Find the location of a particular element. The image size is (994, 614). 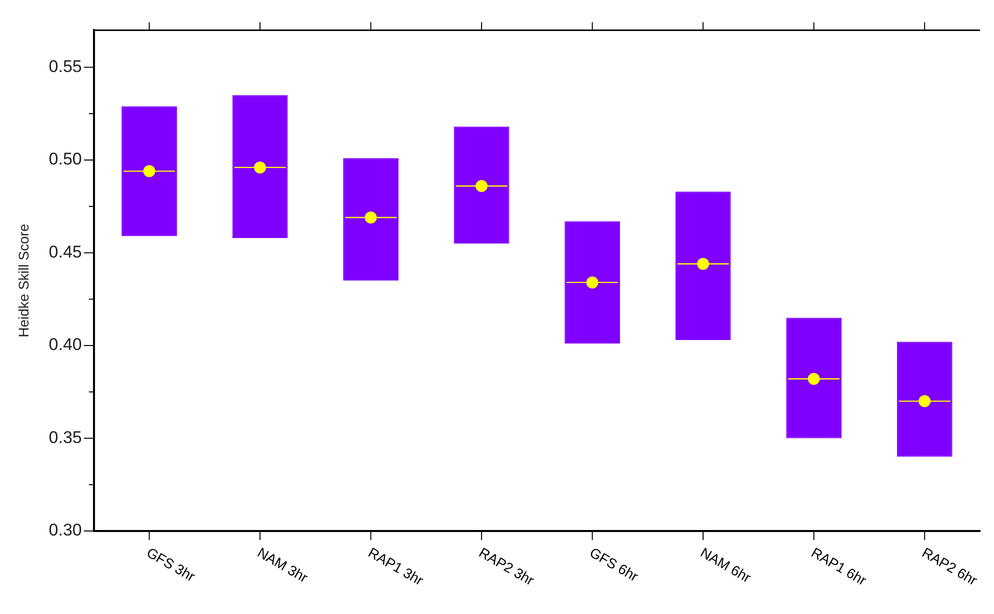

x-tick-label: NAM 3hr is located at coordinates (282, 565).